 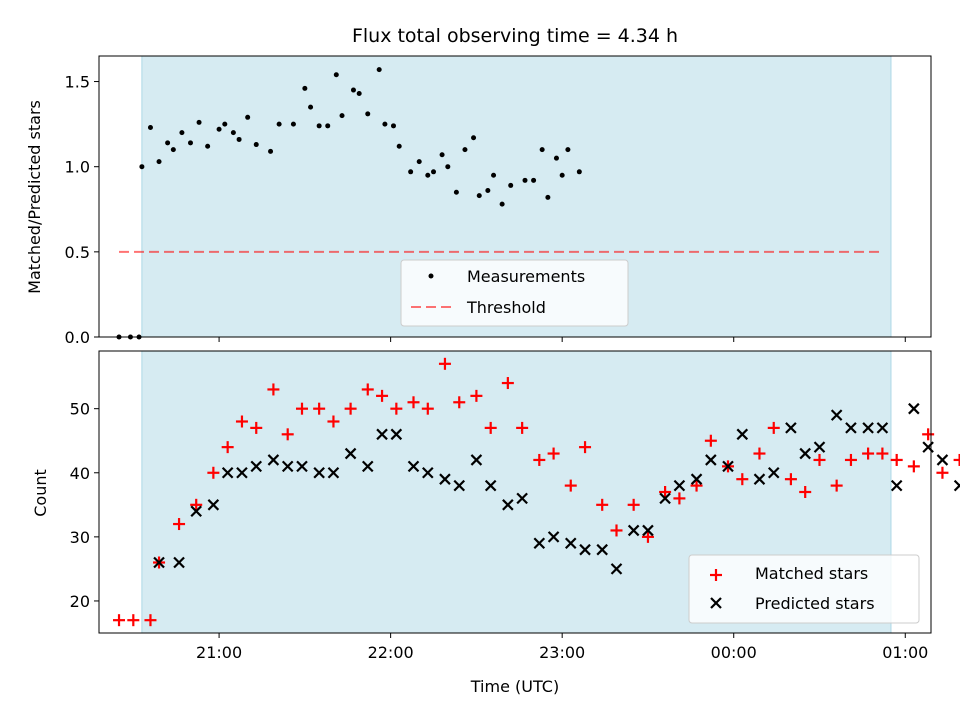 I want to click on bottom-x-tick-label: 22:00, so click(x=391, y=652).